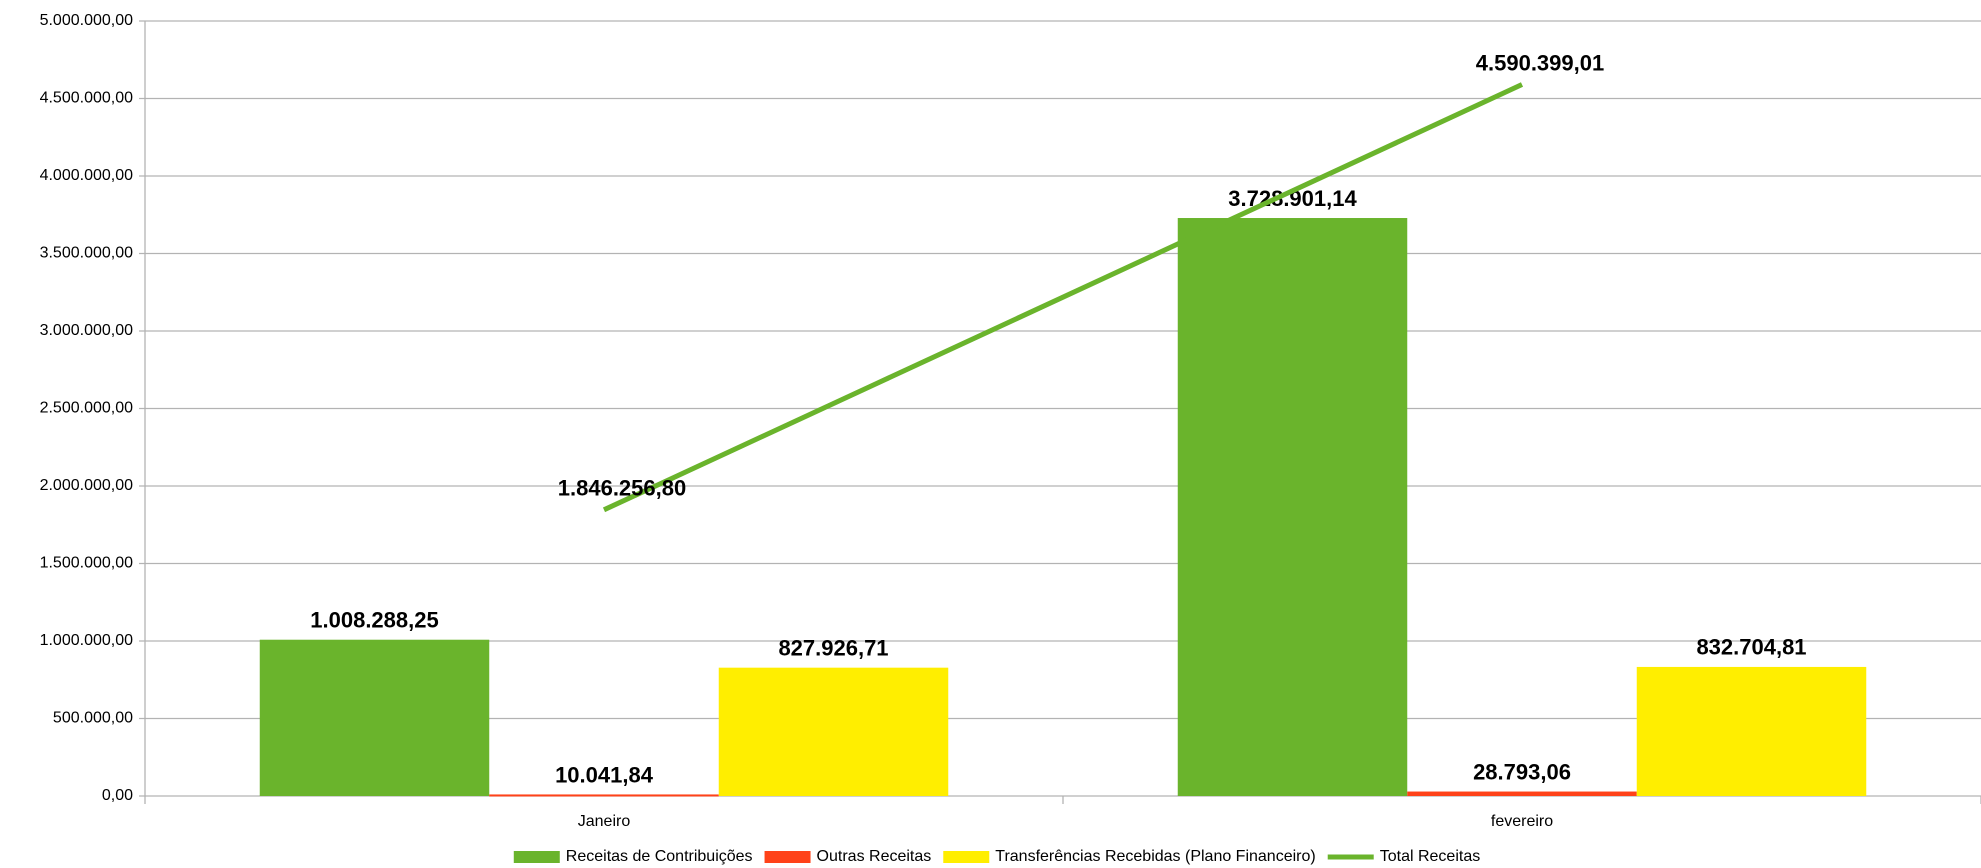  I want to click on y-tick-label: 2.000.000,00, so click(87, 485).